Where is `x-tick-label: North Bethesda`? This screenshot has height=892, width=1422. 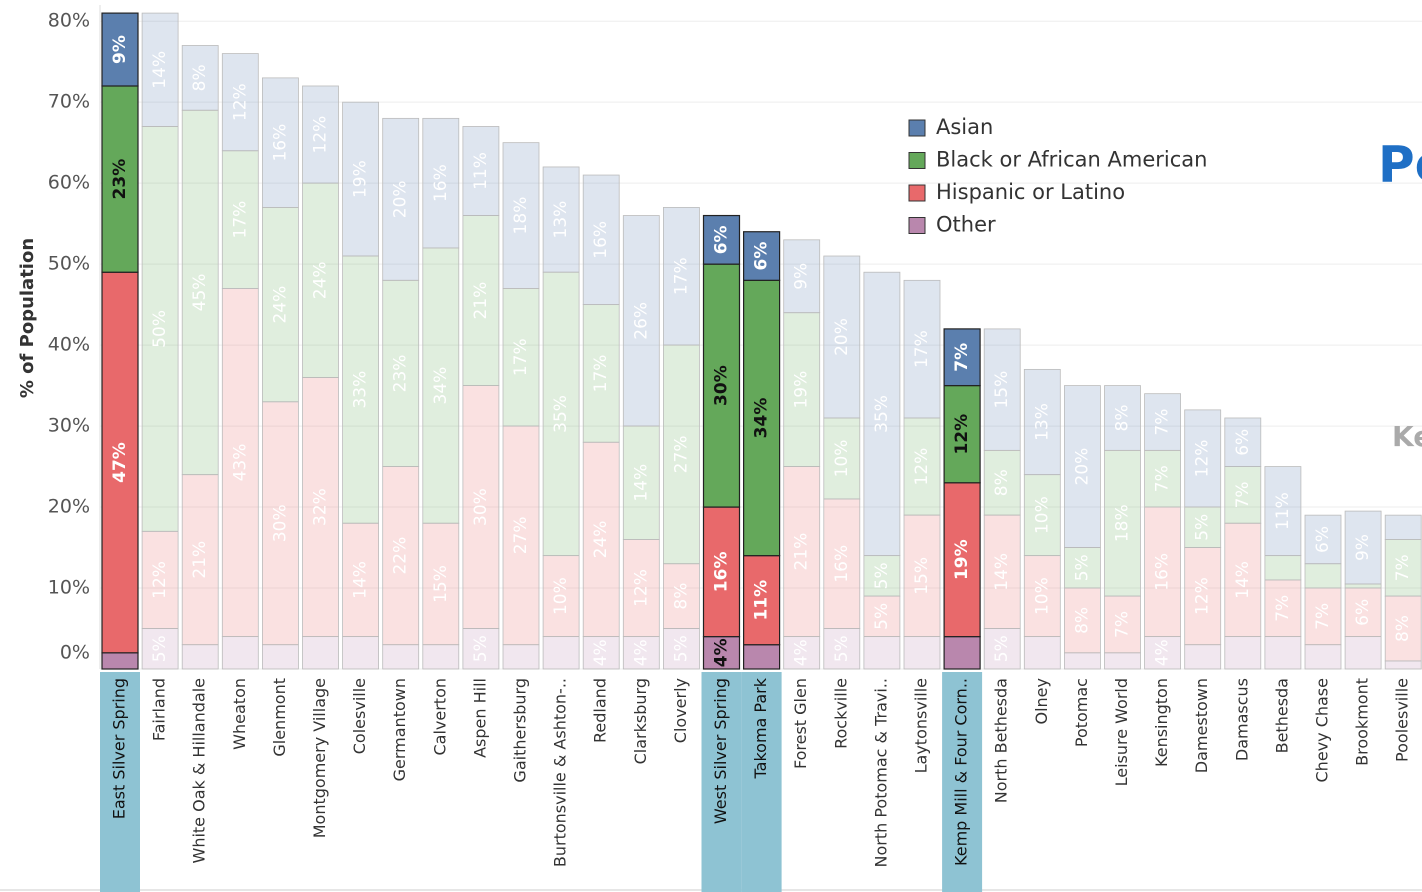
x-tick-label: North Bethesda is located at coordinates (1001, 740).